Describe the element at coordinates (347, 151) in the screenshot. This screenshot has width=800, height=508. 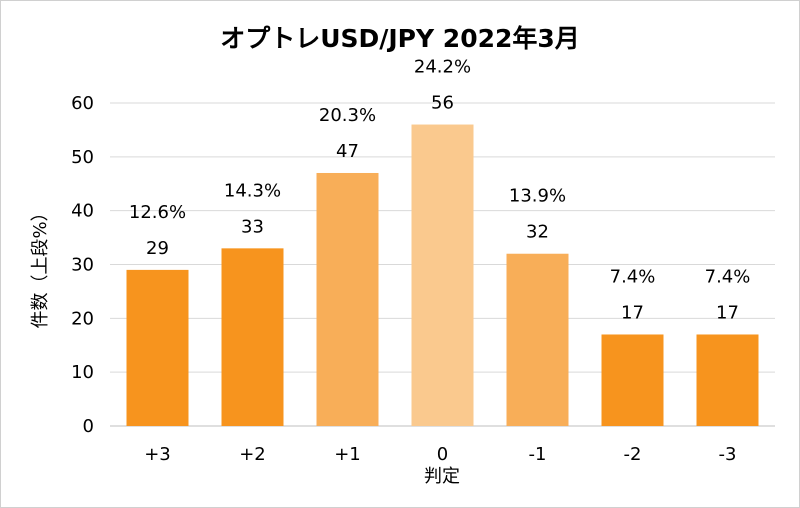
I see `value-label: 47` at that location.